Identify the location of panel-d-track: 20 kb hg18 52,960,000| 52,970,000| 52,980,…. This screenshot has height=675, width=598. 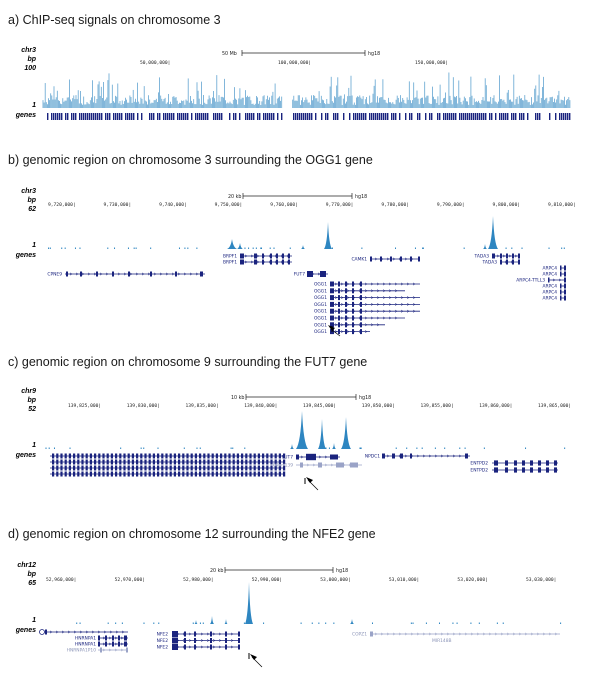
(300, 617).